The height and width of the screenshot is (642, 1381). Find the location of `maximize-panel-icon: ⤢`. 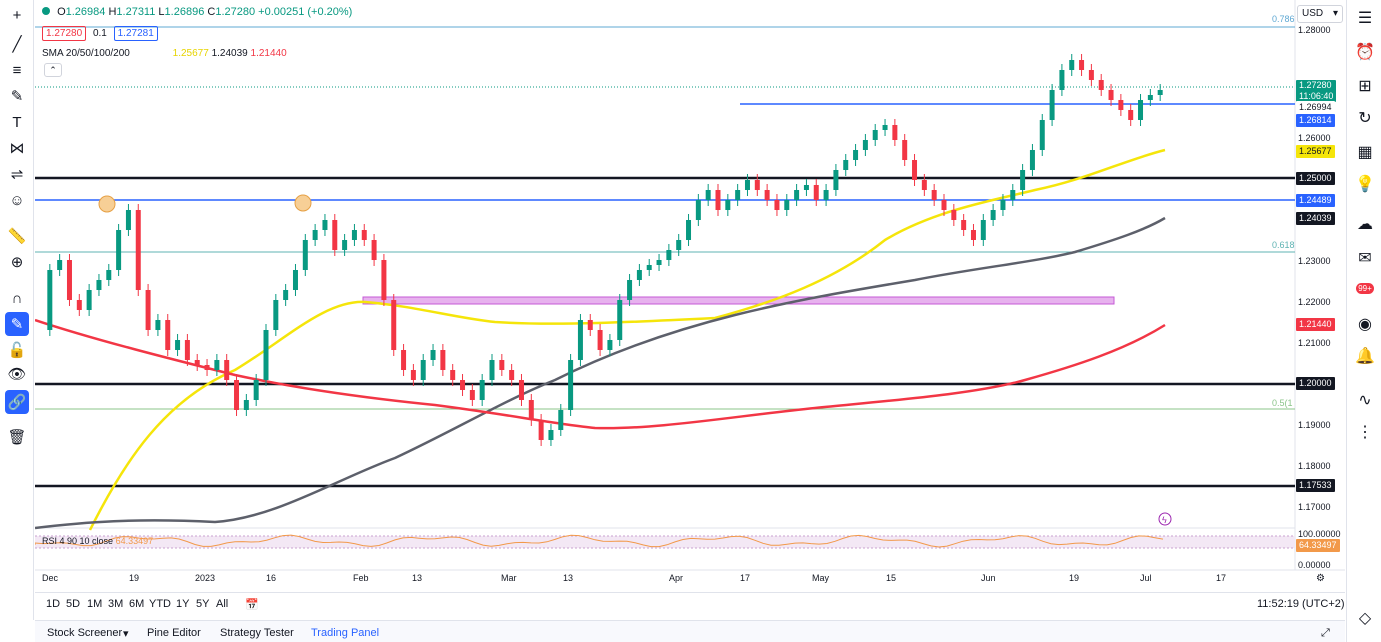

maximize-panel-icon: ⤢ is located at coordinates (1325, 633).